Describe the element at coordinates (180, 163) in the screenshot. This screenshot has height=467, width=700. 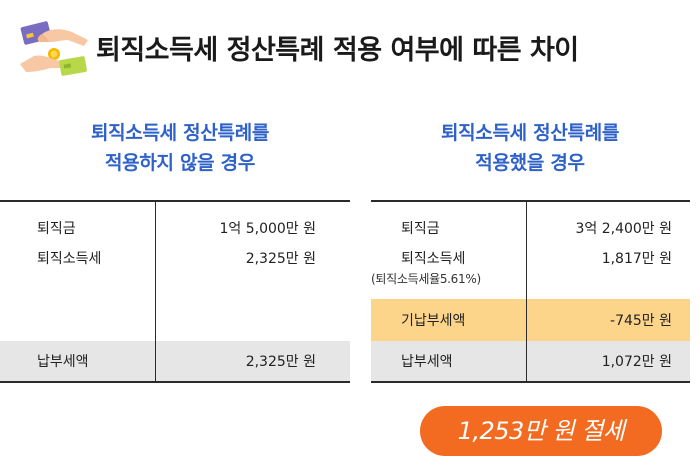
I see `left-panel-title-line2: 적용하지 않을 경우` at that location.